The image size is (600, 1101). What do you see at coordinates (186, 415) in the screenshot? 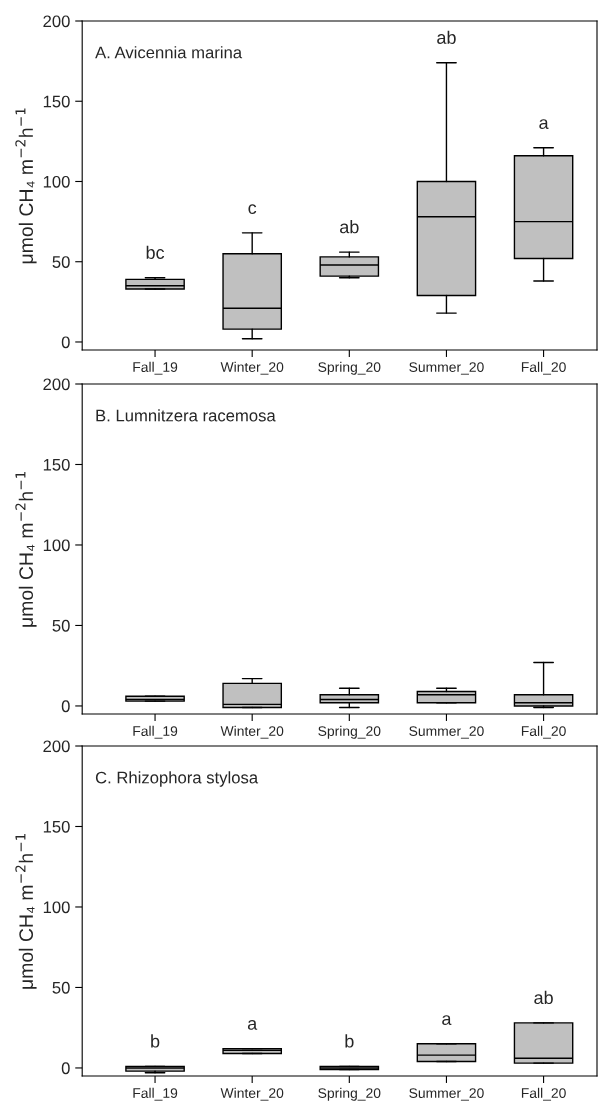
I see `text: B. Lumnitzera racemosa` at bounding box center [186, 415].